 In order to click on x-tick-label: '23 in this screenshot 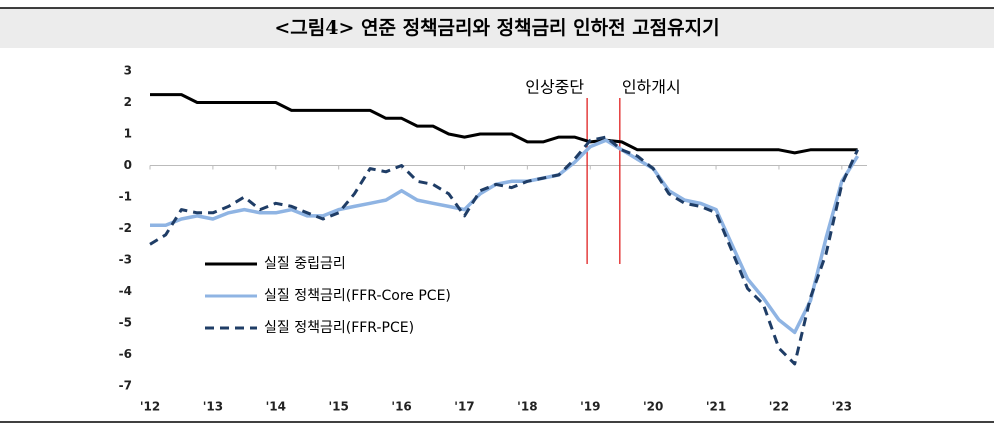, I will do `click(842, 407)`.